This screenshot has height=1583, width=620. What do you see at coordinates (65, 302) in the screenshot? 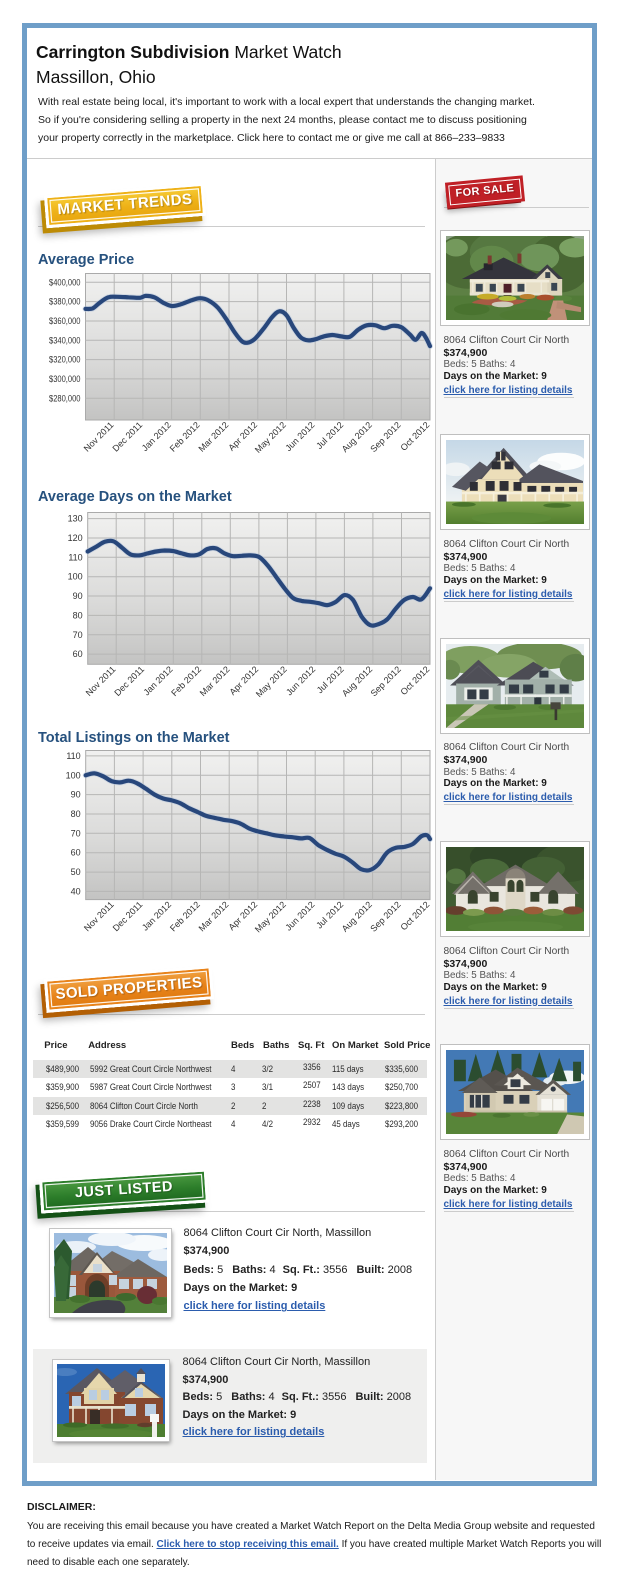
I see `svg-text: $380,000` at bounding box center [65, 302].